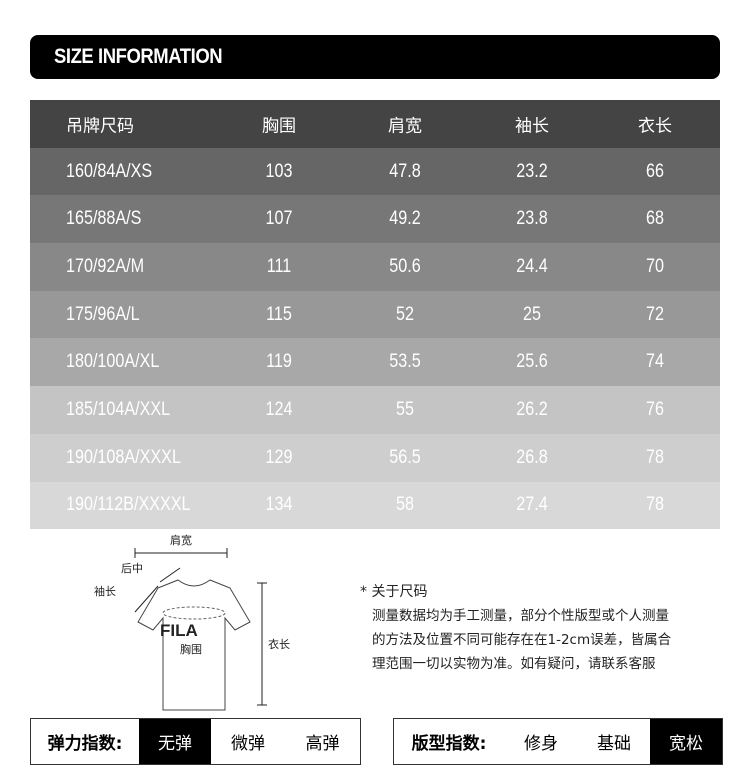  What do you see at coordinates (394, 592) in the screenshot?
I see `note-heading: * 关于尺码` at bounding box center [394, 592].